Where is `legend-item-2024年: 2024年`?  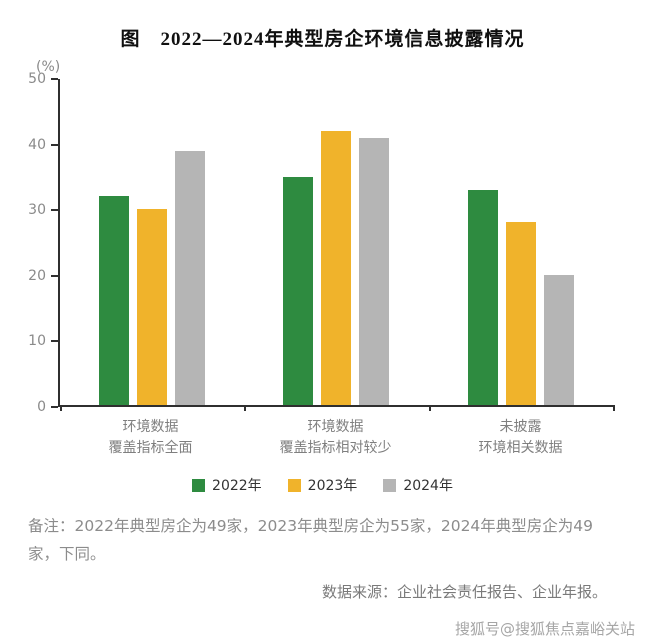 legend-item-2024年: 2024年 is located at coordinates (418, 485).